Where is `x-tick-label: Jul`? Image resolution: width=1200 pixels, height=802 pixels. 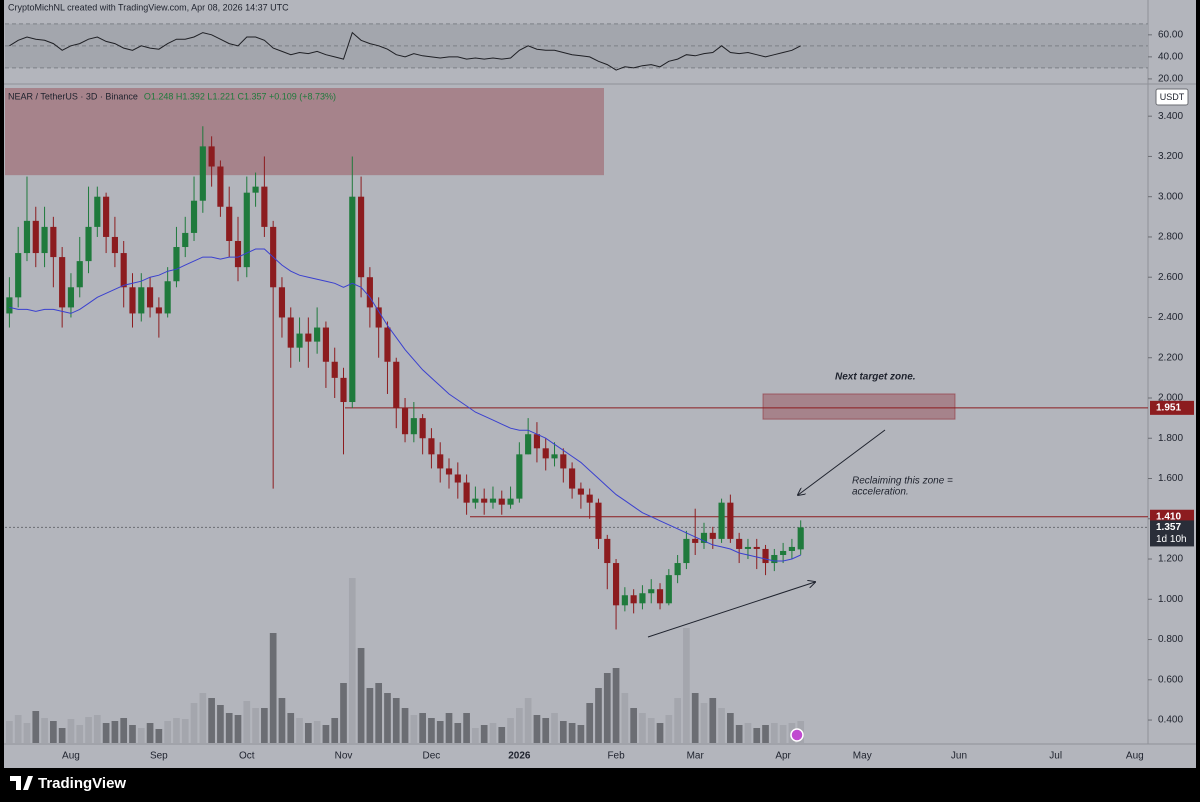 x-tick-label: Jul is located at coordinates (1055, 756).